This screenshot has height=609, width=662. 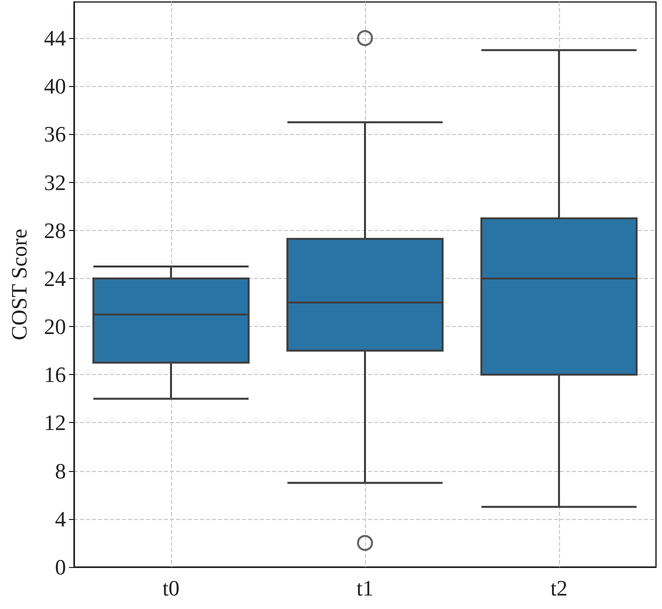 What do you see at coordinates (559, 588) in the screenshot?
I see `x-tick-label: t2` at bounding box center [559, 588].